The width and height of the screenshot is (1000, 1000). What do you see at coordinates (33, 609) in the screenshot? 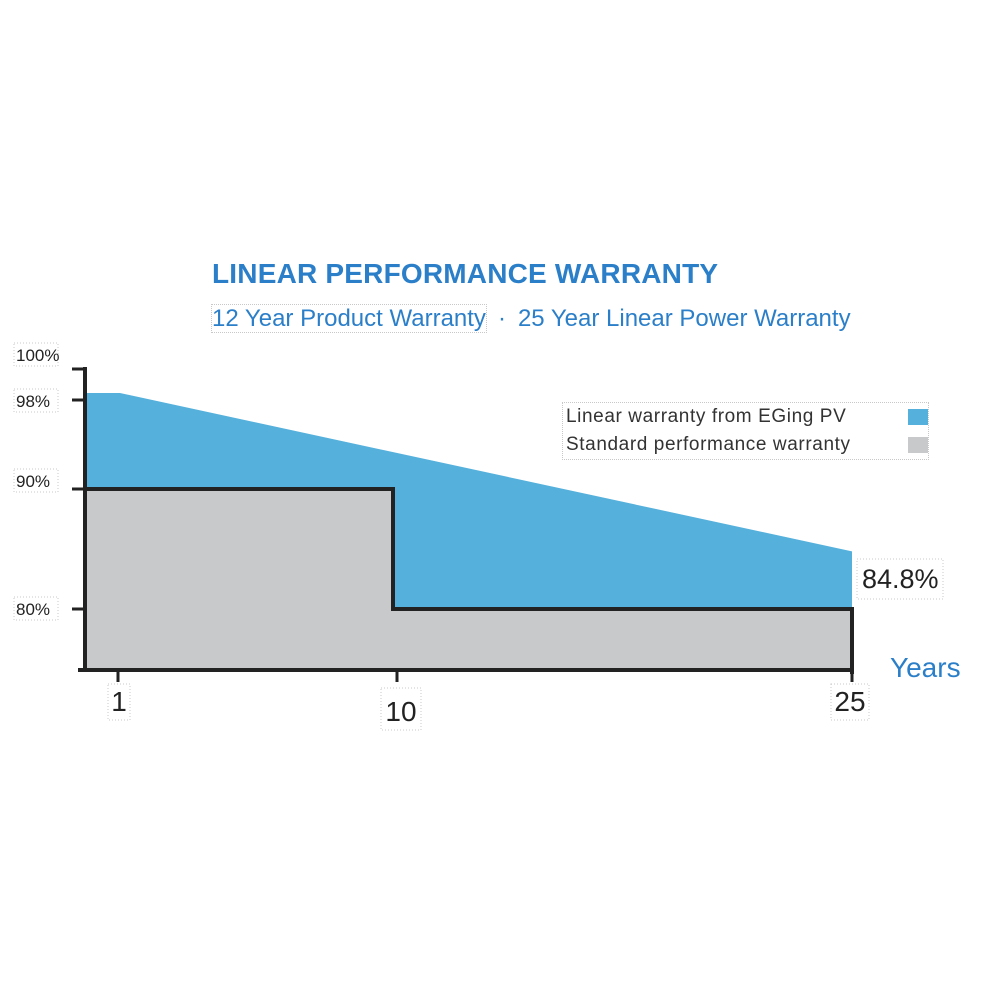
I see `y-tick-label: 80%` at bounding box center [33, 609].